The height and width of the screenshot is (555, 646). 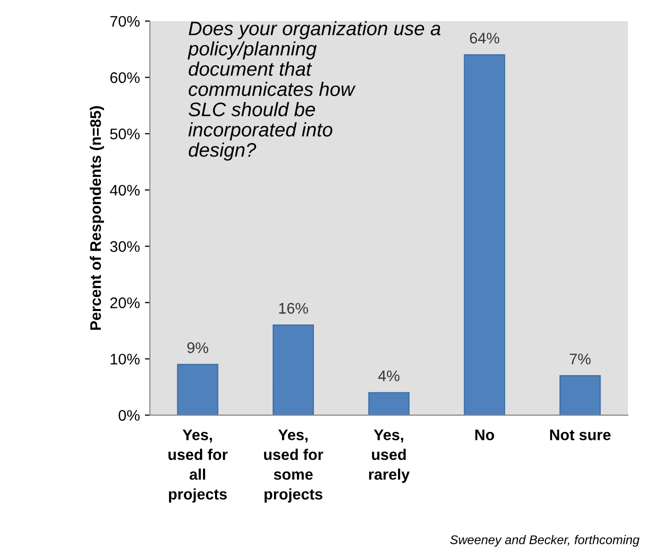 I want to click on y-axis-title: Percent of Respondents (n=85), so click(x=97, y=218).